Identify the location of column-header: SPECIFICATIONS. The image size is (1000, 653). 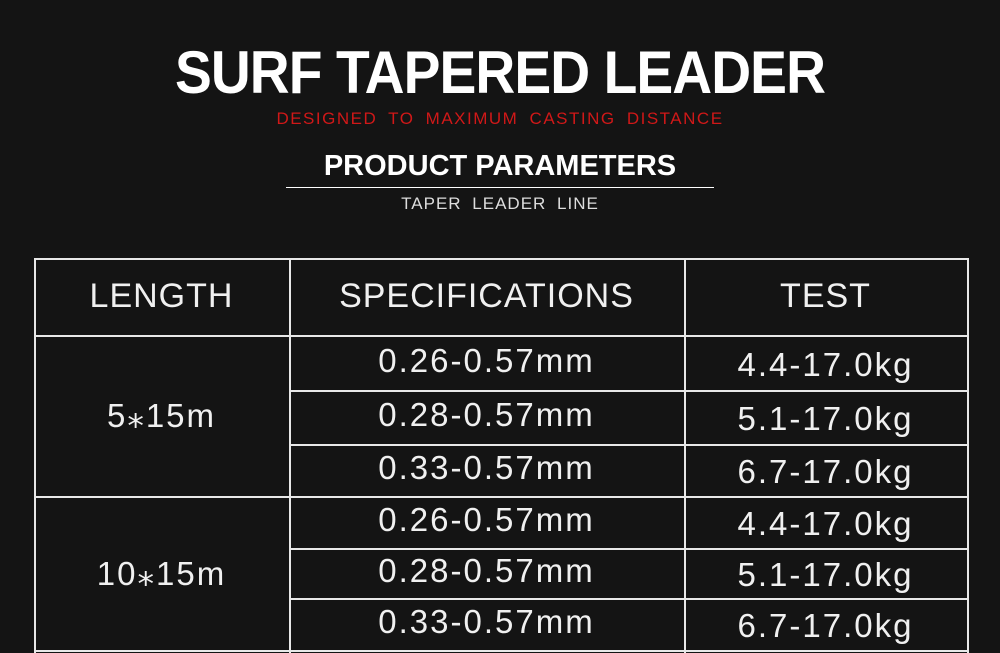
(486, 296).